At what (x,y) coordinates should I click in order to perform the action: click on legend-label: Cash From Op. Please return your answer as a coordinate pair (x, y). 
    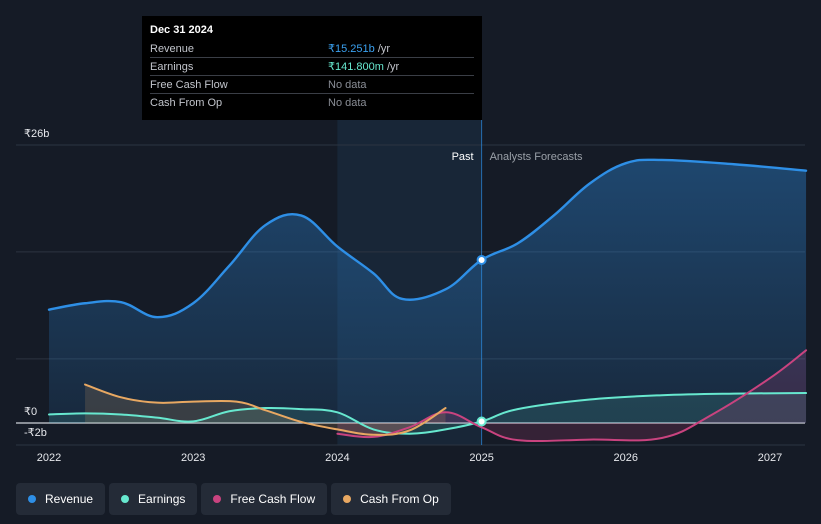
    Looking at the image, I should click on (399, 499).